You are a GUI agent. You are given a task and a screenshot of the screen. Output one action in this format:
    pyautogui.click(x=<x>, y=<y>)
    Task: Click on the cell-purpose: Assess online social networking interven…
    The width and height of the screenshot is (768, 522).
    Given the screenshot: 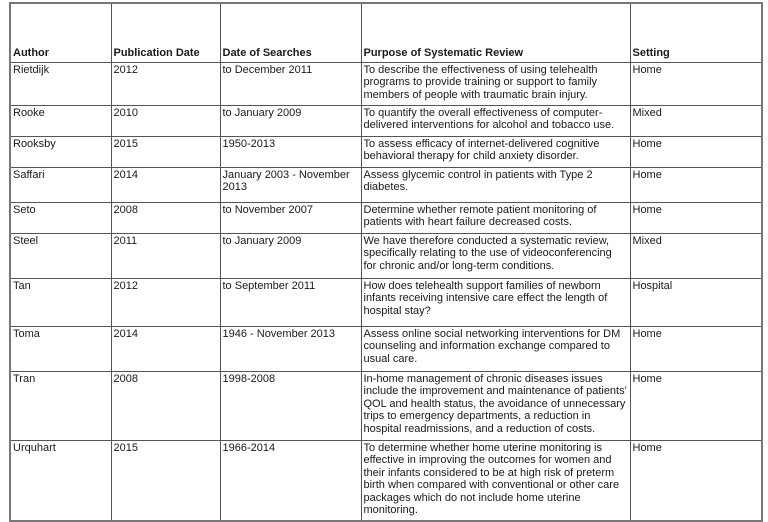 What is the action you would take?
    pyautogui.click(x=495, y=348)
    